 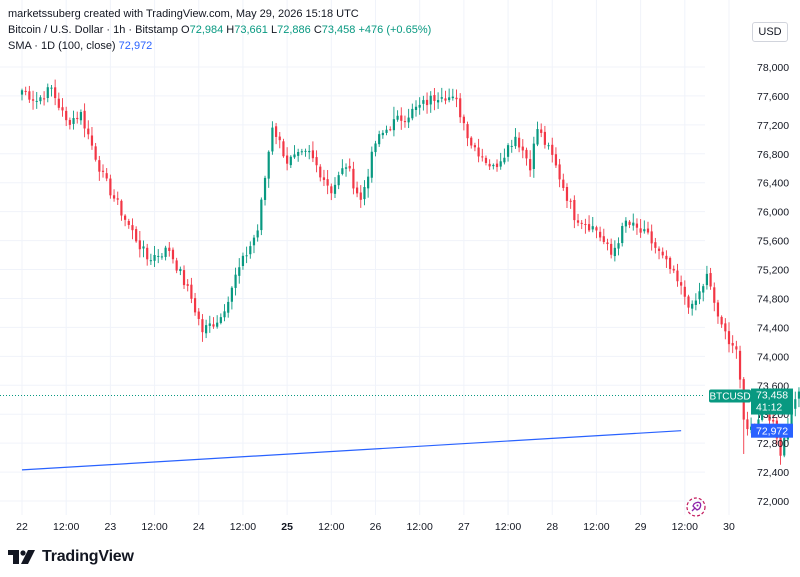 What do you see at coordinates (219, 46) in the screenshot?
I see `sma-legend: SMA · 1D (100, close) 72,972` at bounding box center [219, 46].